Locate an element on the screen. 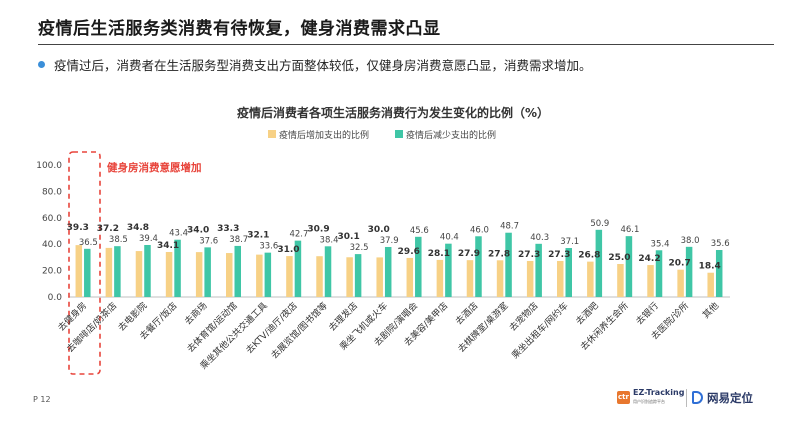 Image resolution: width=786 pixels, height=422 pixels. data-label-decrease: 46.1 is located at coordinates (629, 230).